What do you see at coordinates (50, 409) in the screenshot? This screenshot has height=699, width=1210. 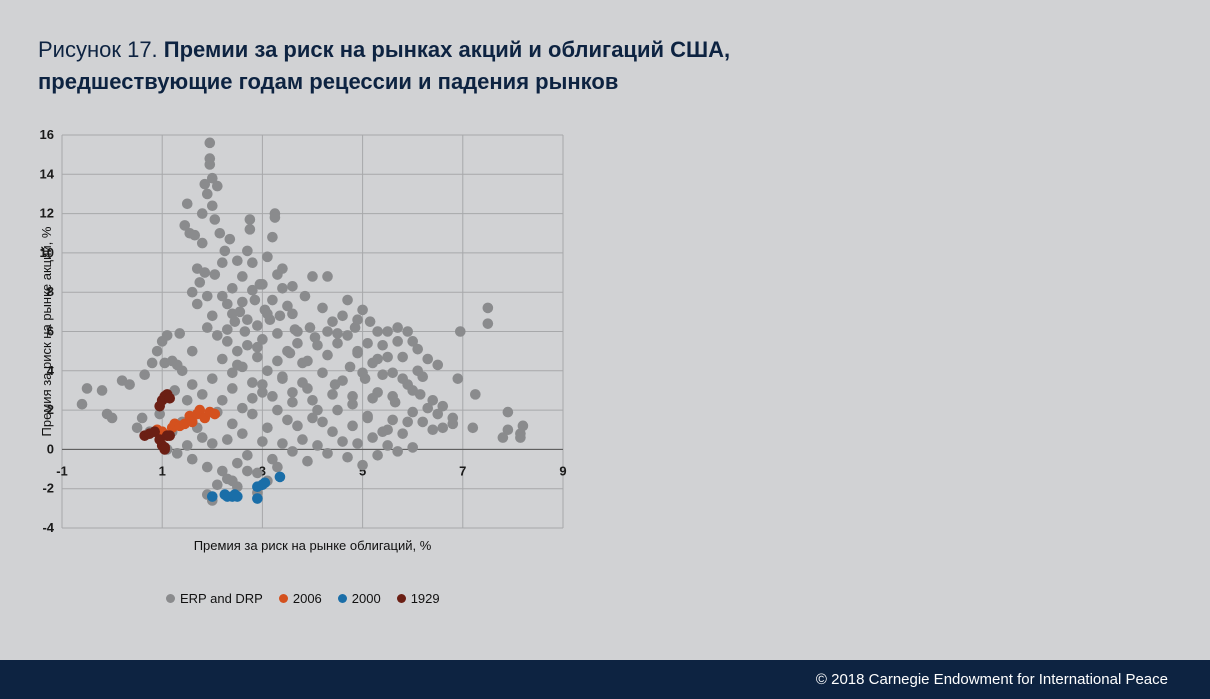 I see `y-tick-label: 2` at bounding box center [50, 409].